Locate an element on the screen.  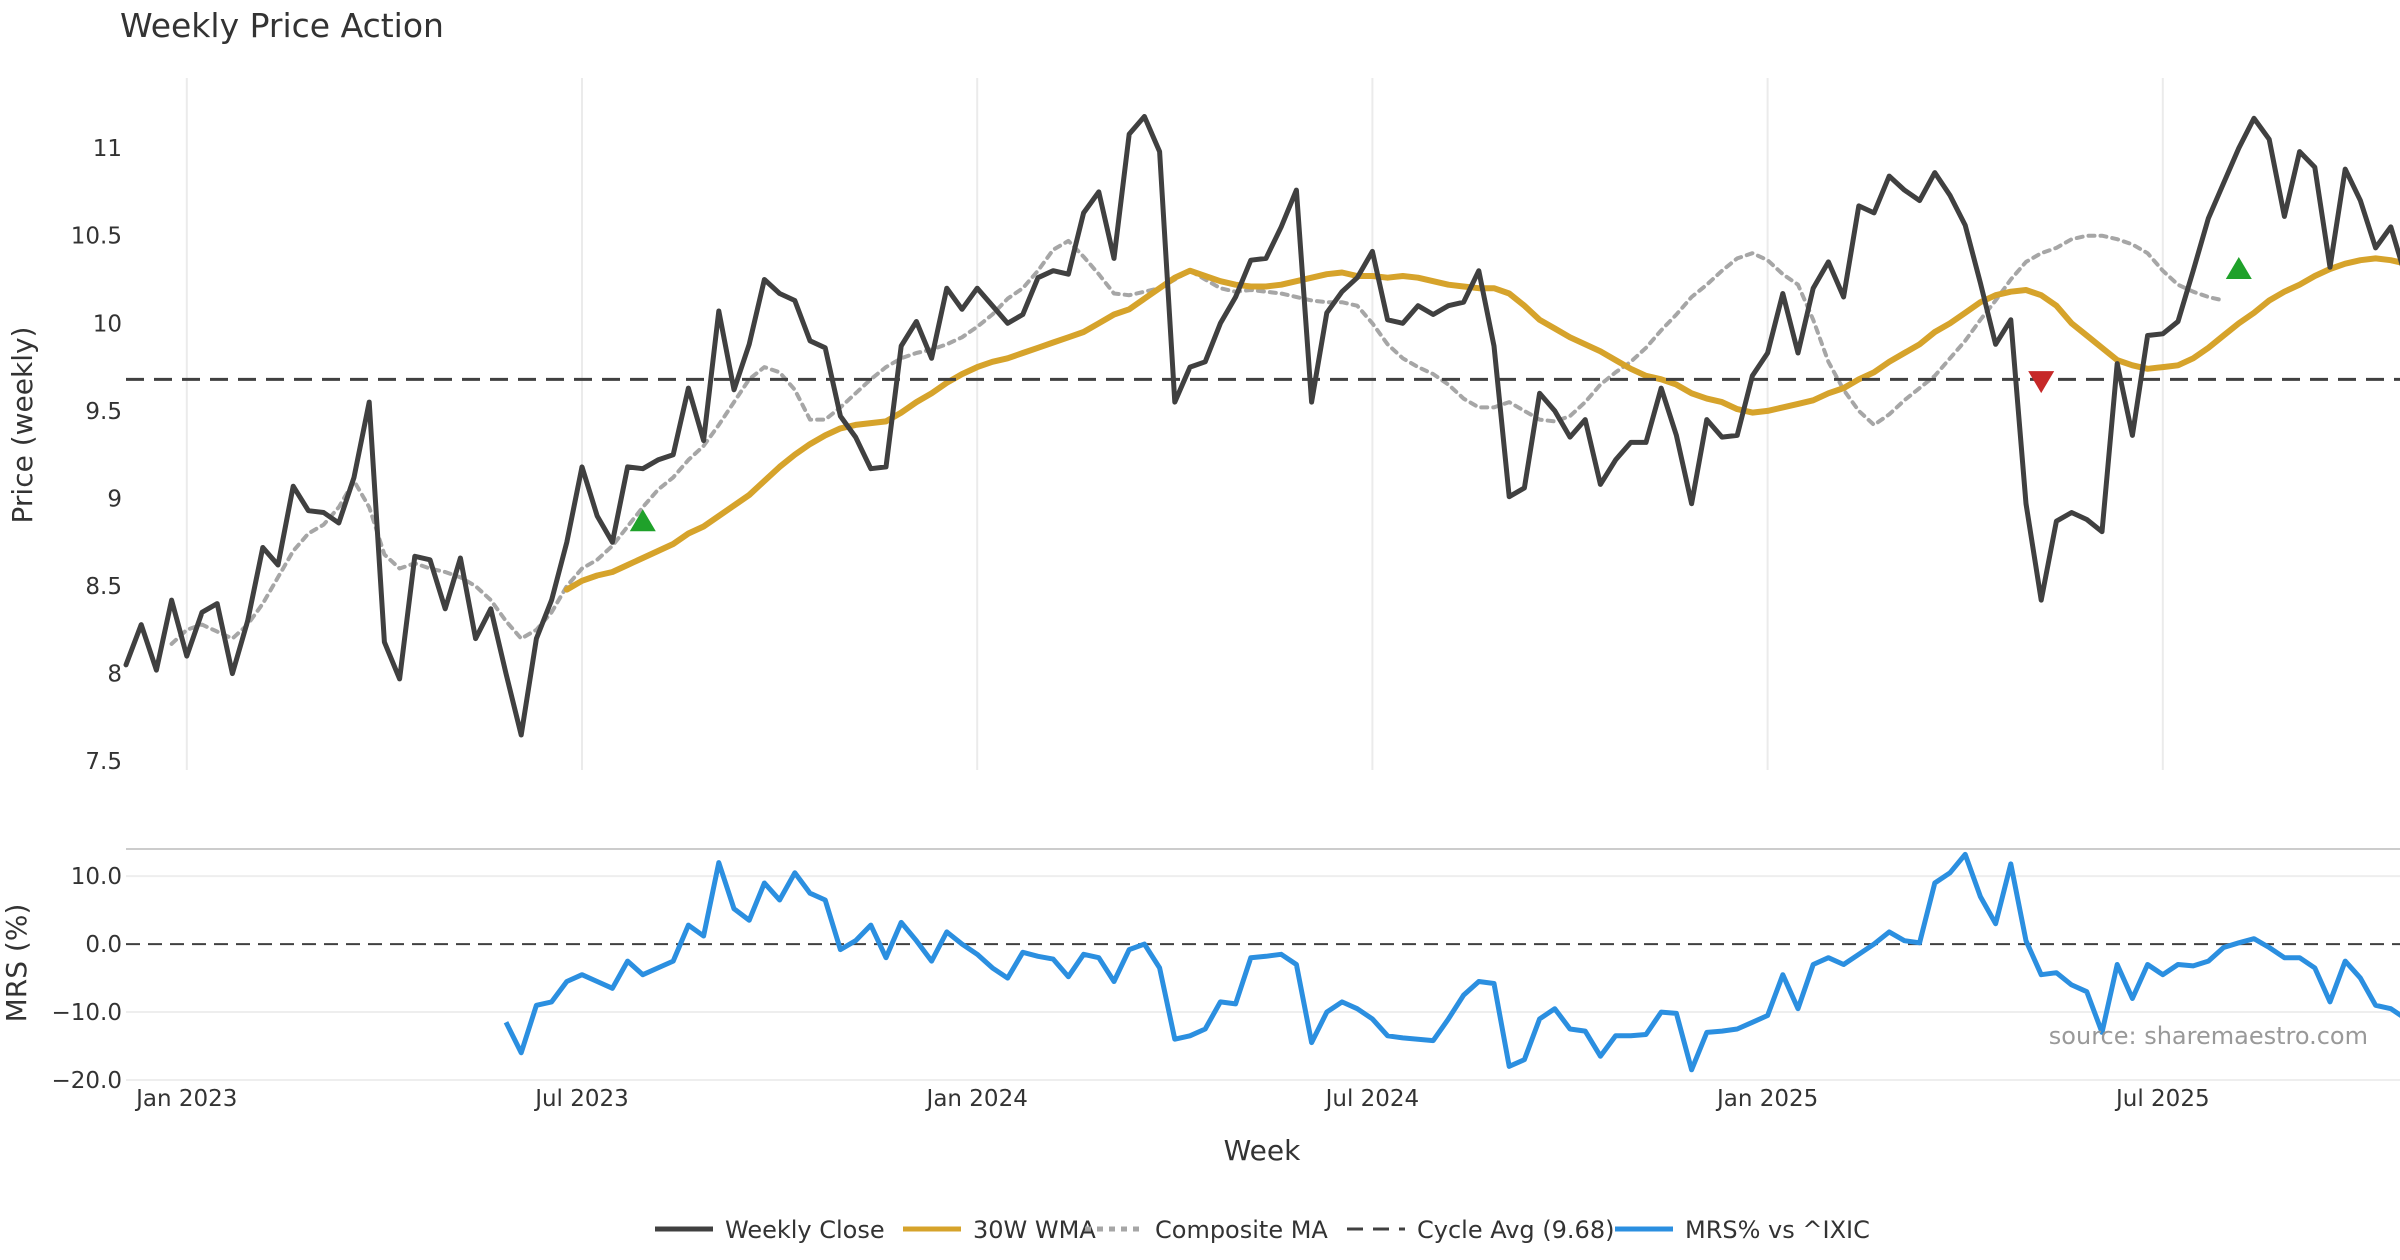
source-note: source: sharemaestro.com is located at coordinates (2208, 1036).